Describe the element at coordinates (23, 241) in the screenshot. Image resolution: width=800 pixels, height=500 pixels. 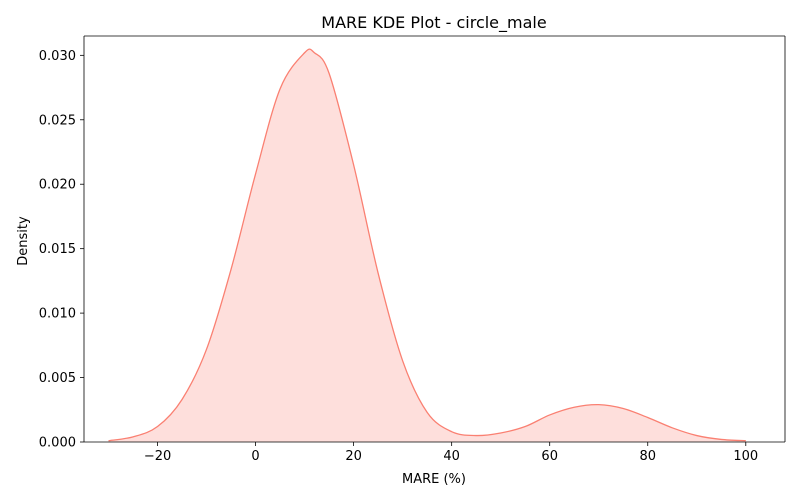
I see `y-axis-label: Density` at that location.